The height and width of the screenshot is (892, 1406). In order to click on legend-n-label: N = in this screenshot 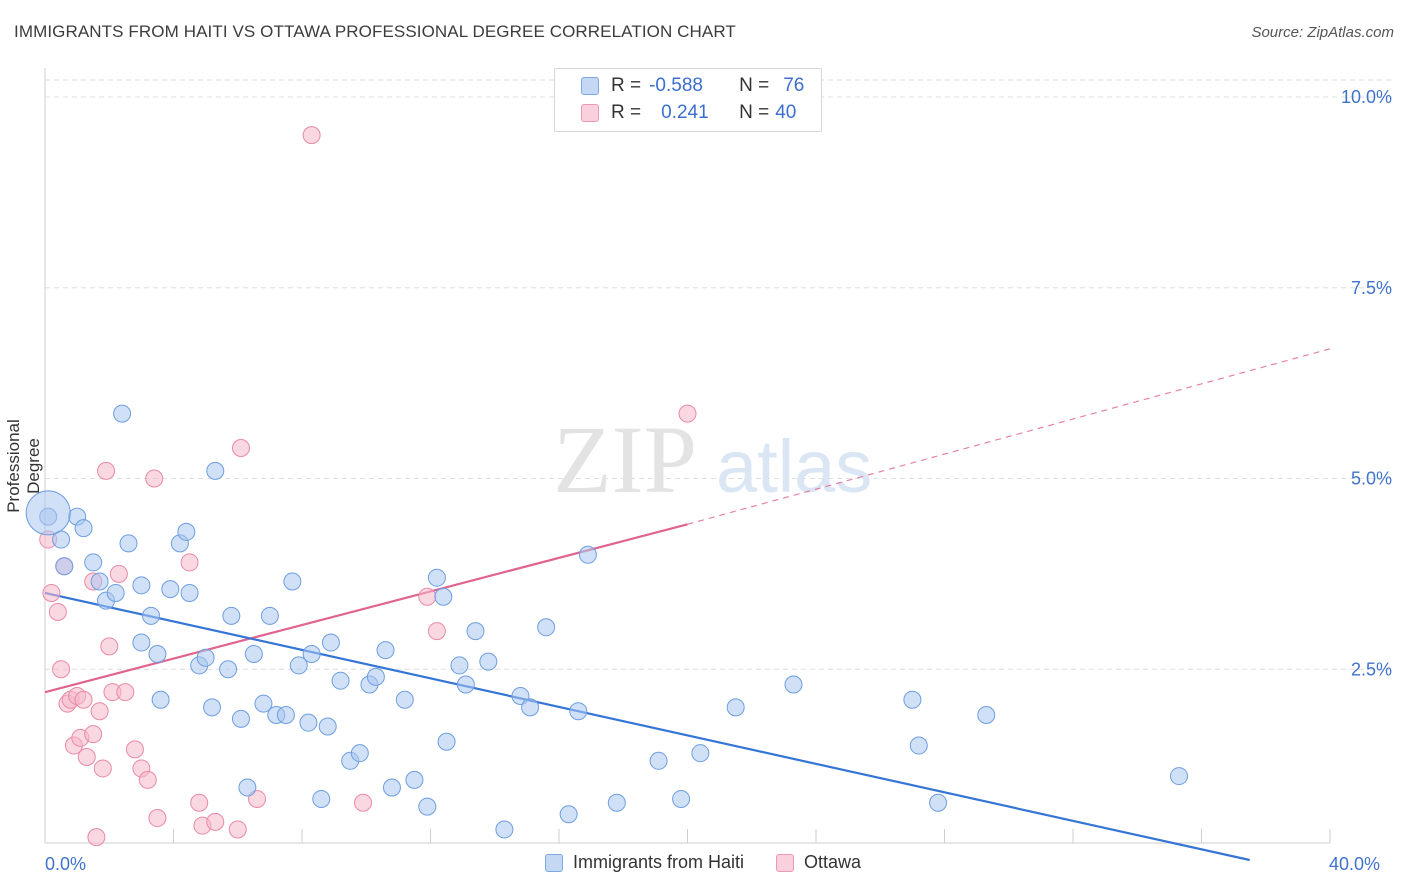, I will do `click(754, 85)`.